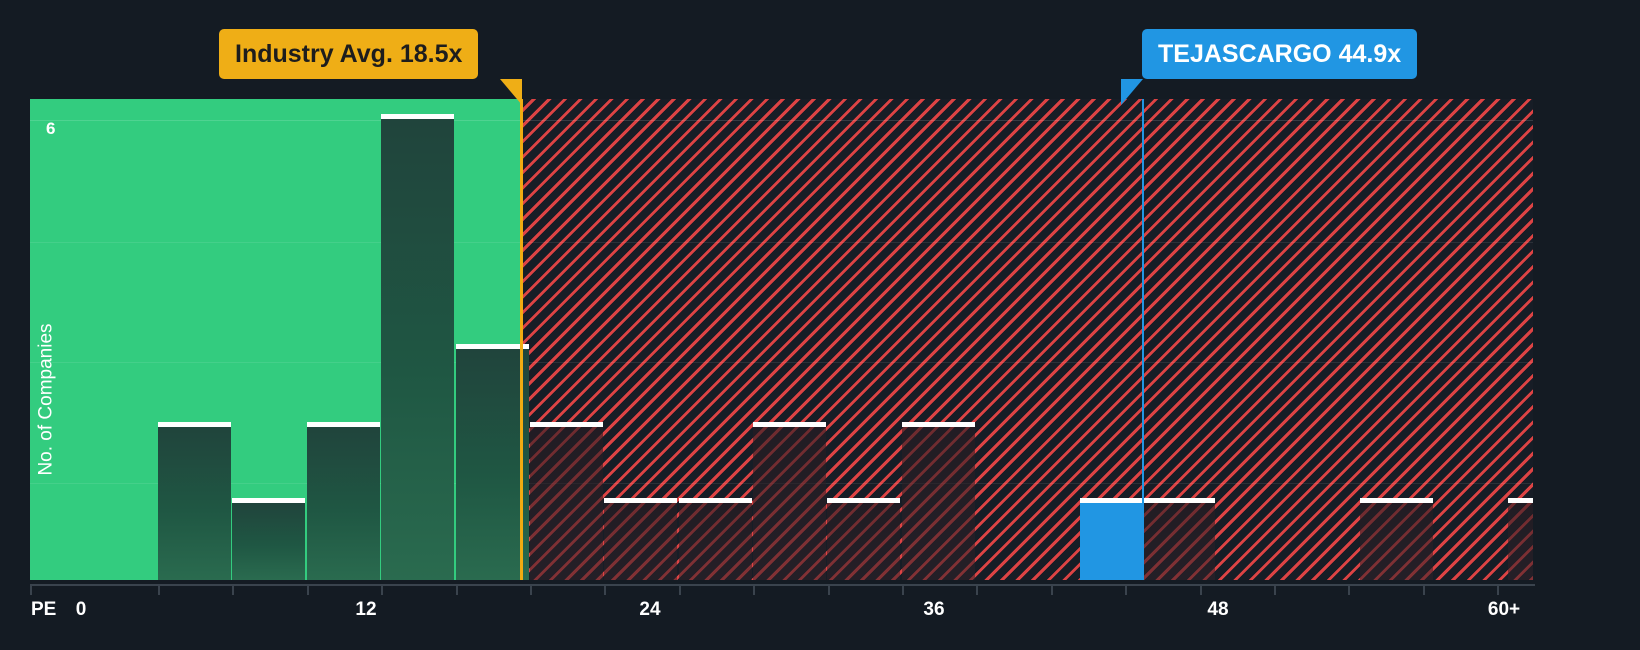 The width and height of the screenshot is (1640, 650). I want to click on industry-average-callout-tail, so click(511, 92).